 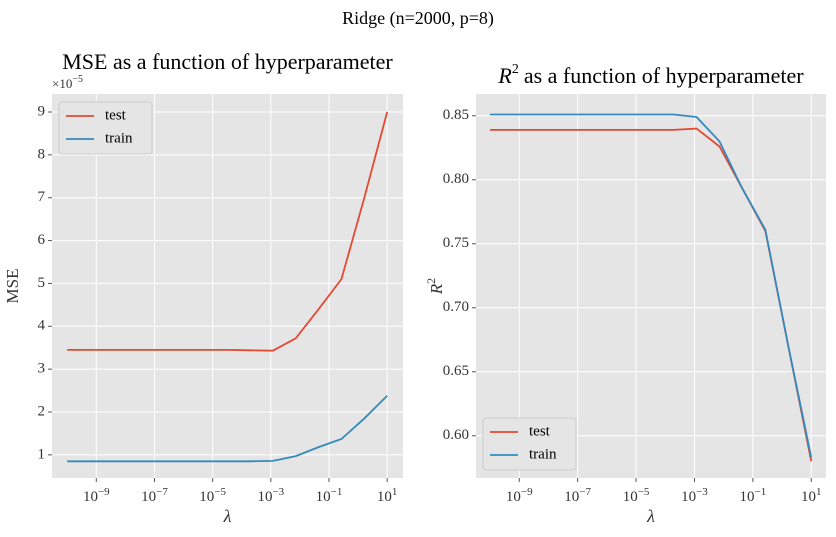 I want to click on title-exponent: 2, so click(x=515, y=69).